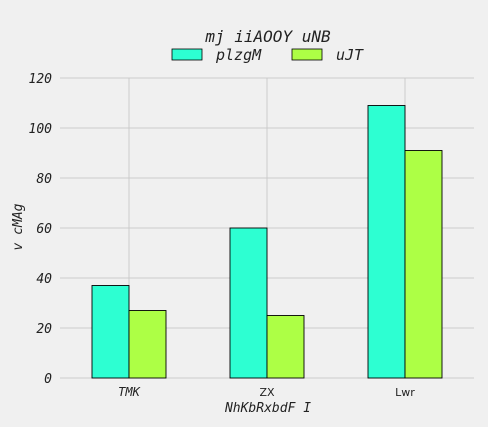  What do you see at coordinates (44, 279) in the screenshot?
I see `y-tick-label: 40` at bounding box center [44, 279].